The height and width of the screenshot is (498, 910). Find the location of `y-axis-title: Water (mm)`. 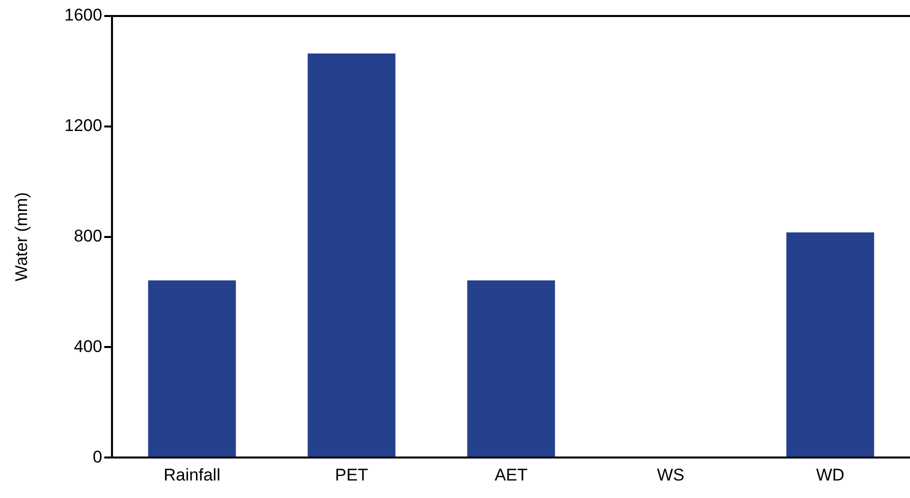

y-axis-title: Water (mm) is located at coordinates (21, 237).